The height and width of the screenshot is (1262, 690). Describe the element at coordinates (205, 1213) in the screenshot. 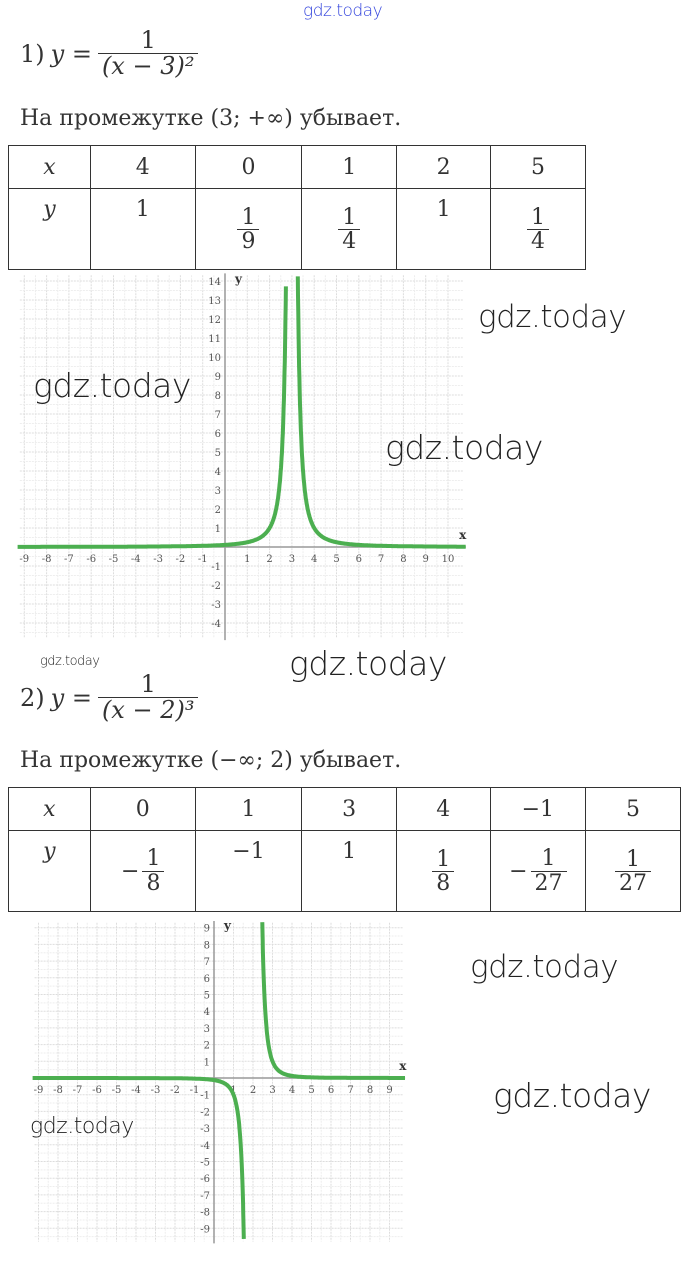

I see `y-tick-label: -8` at that location.